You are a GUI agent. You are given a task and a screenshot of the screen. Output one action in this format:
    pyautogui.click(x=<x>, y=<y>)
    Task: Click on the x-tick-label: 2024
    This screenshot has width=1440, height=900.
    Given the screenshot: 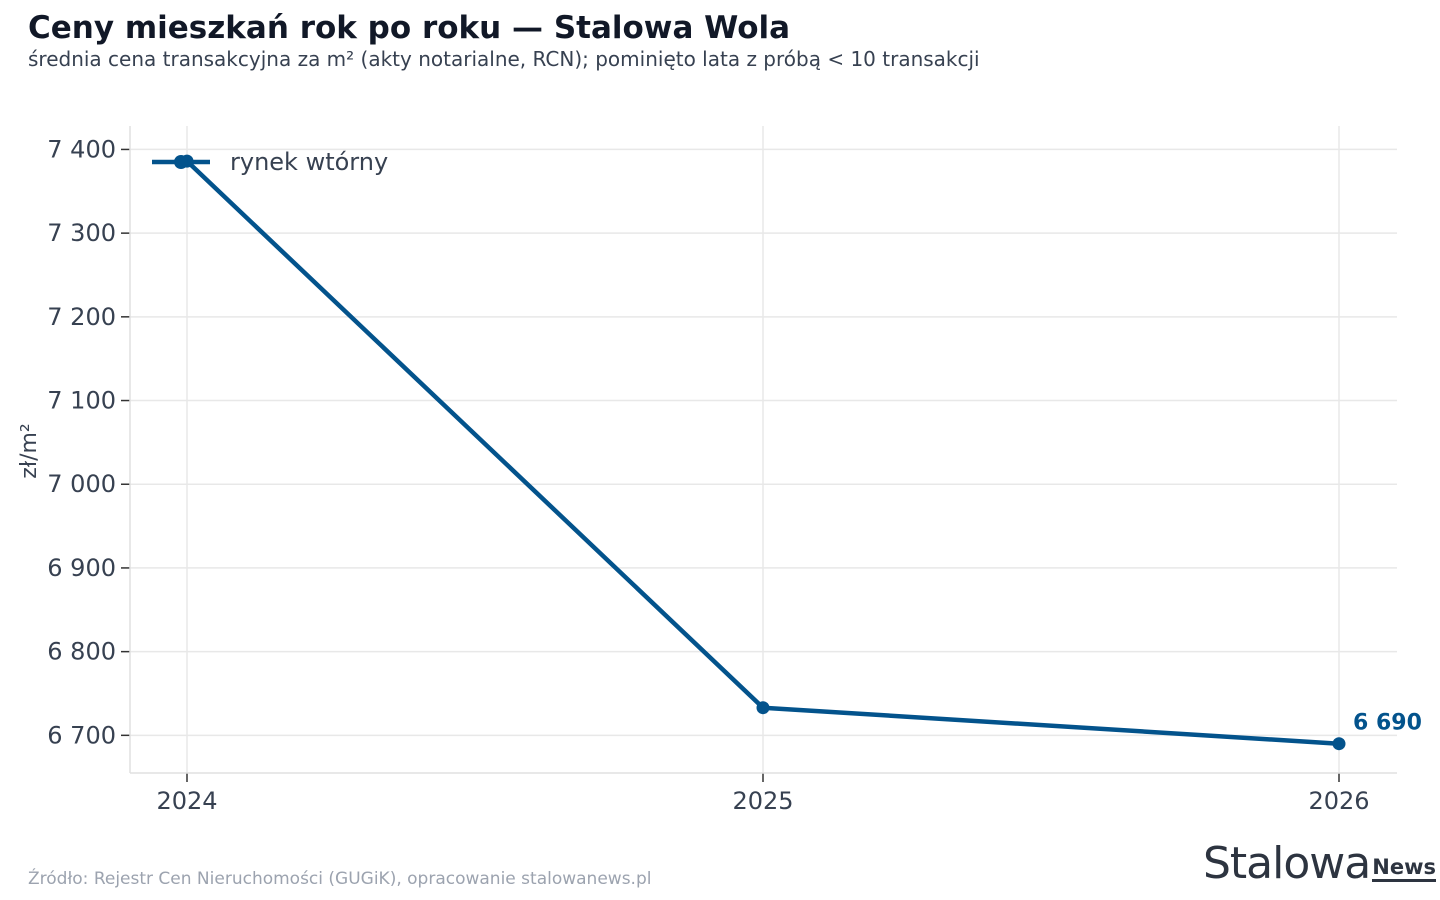 What is the action you would take?
    pyautogui.click(x=186, y=801)
    